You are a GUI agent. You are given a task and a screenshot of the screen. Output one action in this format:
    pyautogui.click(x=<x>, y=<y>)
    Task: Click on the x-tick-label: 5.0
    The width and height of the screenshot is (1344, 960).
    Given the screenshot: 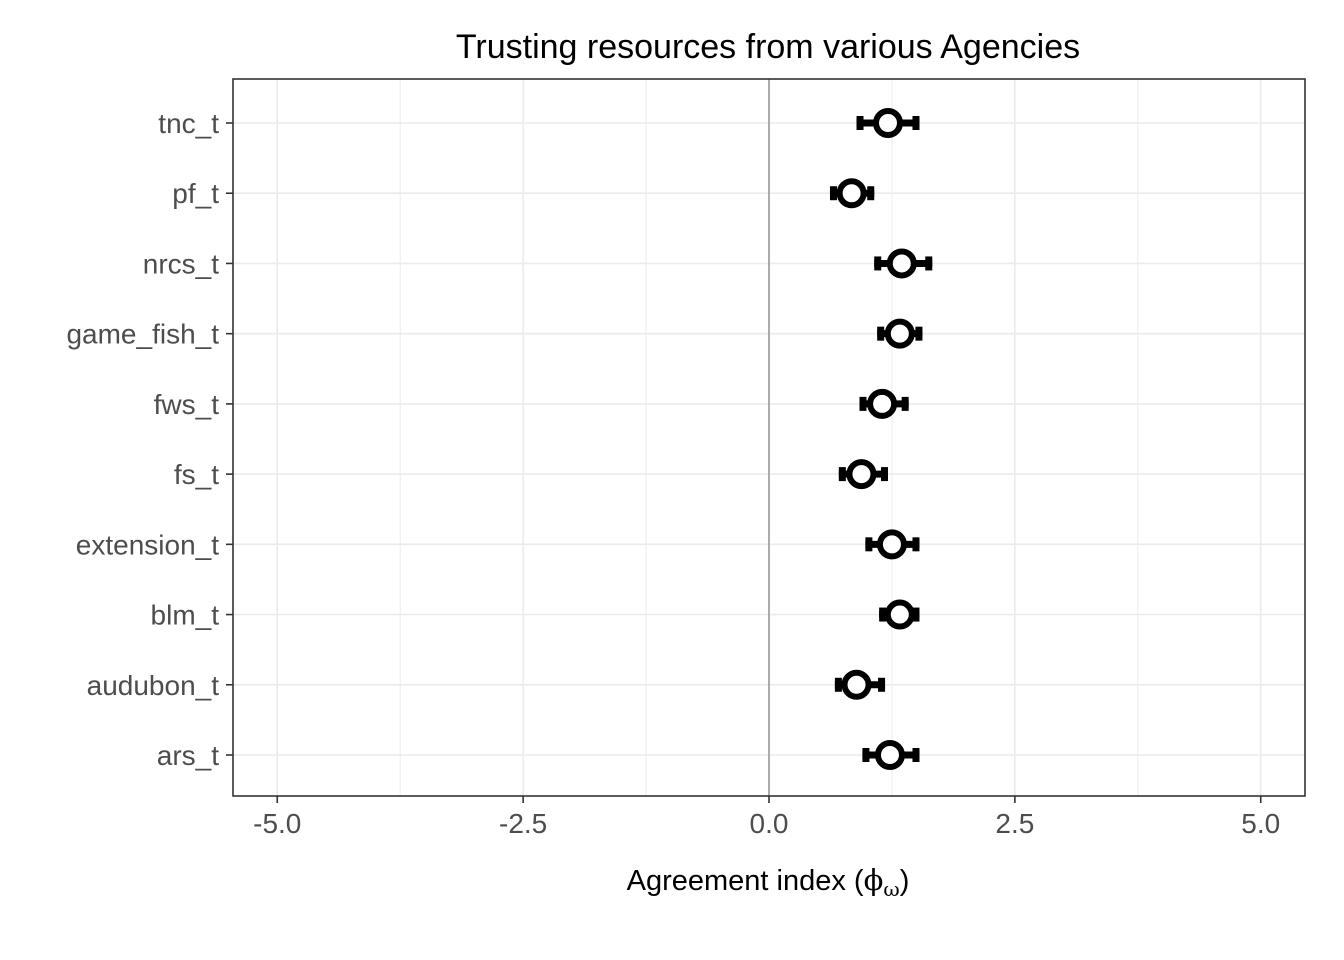 What is the action you would take?
    pyautogui.click(x=1260, y=823)
    